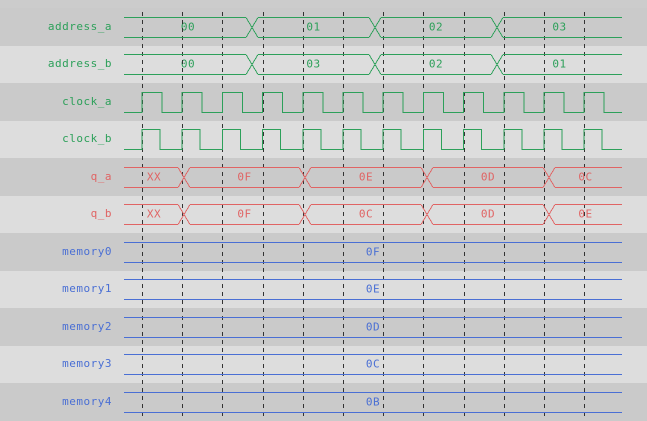 The width and height of the screenshot is (647, 421). I want to click on signal-row-q_a, so click(323, 177).